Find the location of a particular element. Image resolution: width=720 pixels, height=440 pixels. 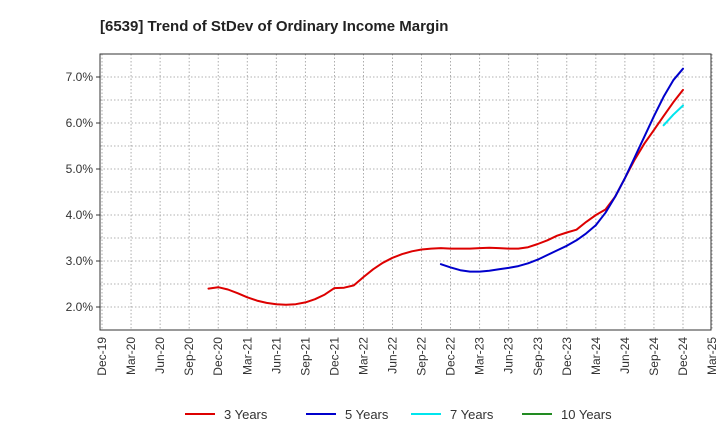

x-tick-label: Jun-24 is located at coordinates (625, 355).